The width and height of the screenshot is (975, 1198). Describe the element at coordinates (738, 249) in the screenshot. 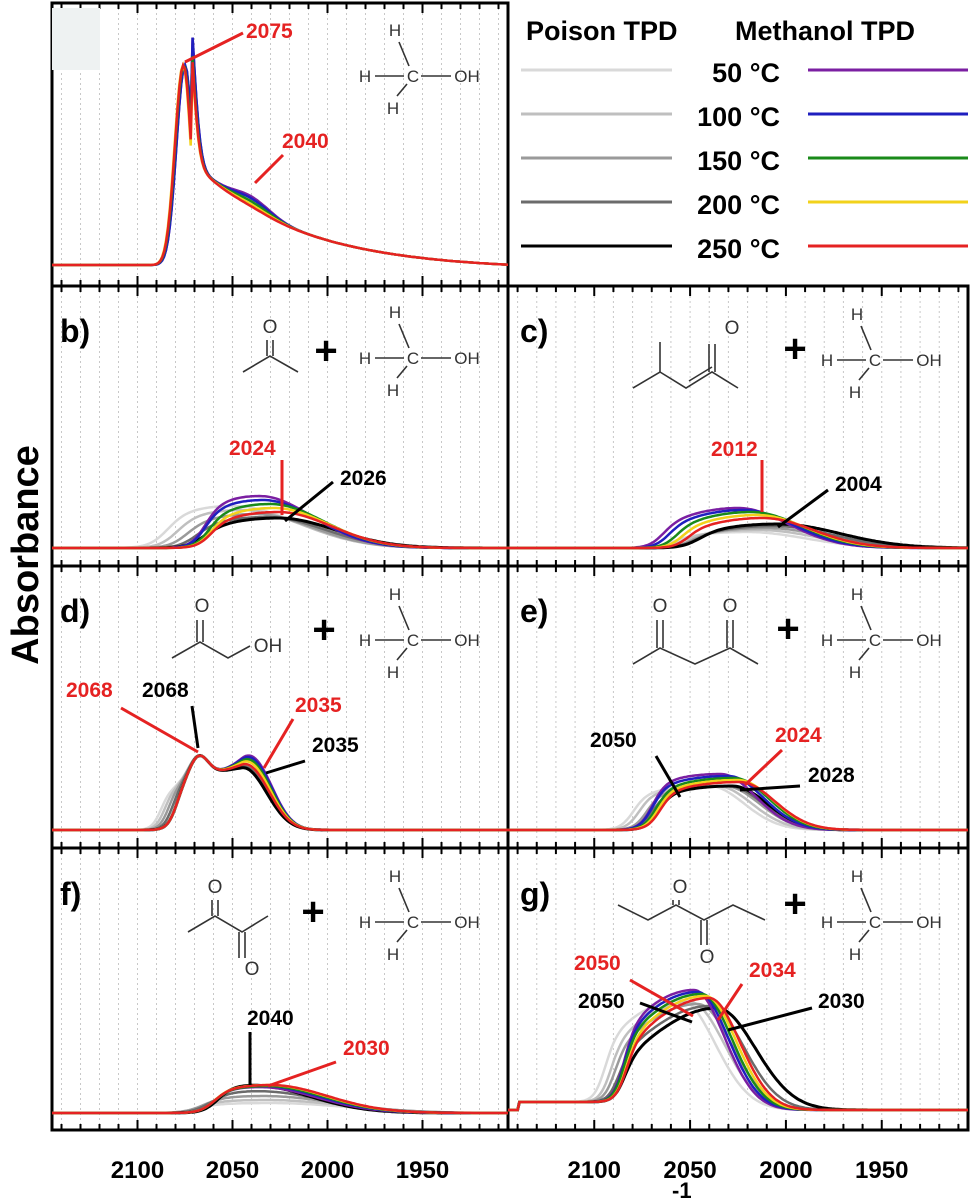

I see `legend-temperature: 250 °C` at that location.